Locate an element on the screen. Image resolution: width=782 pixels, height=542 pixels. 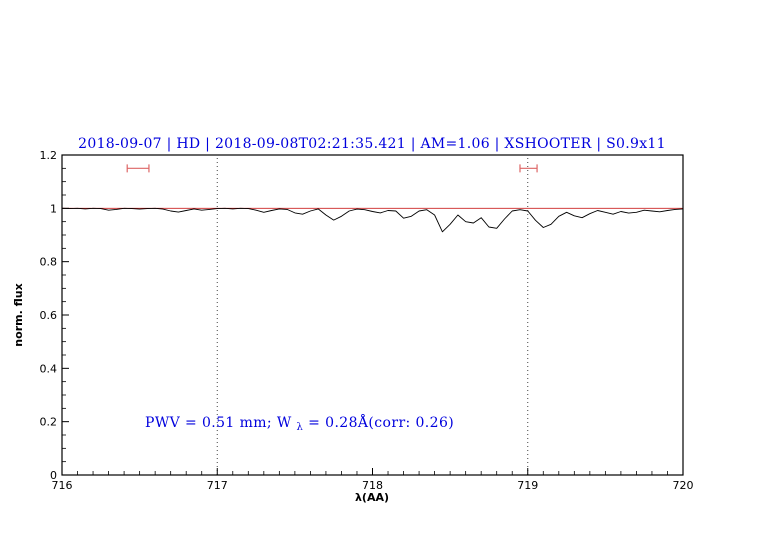
pwv-annotation: PWV = 0.51 mm; W λ = 0.28Å(corr: 0.26) is located at coordinates (299, 423).